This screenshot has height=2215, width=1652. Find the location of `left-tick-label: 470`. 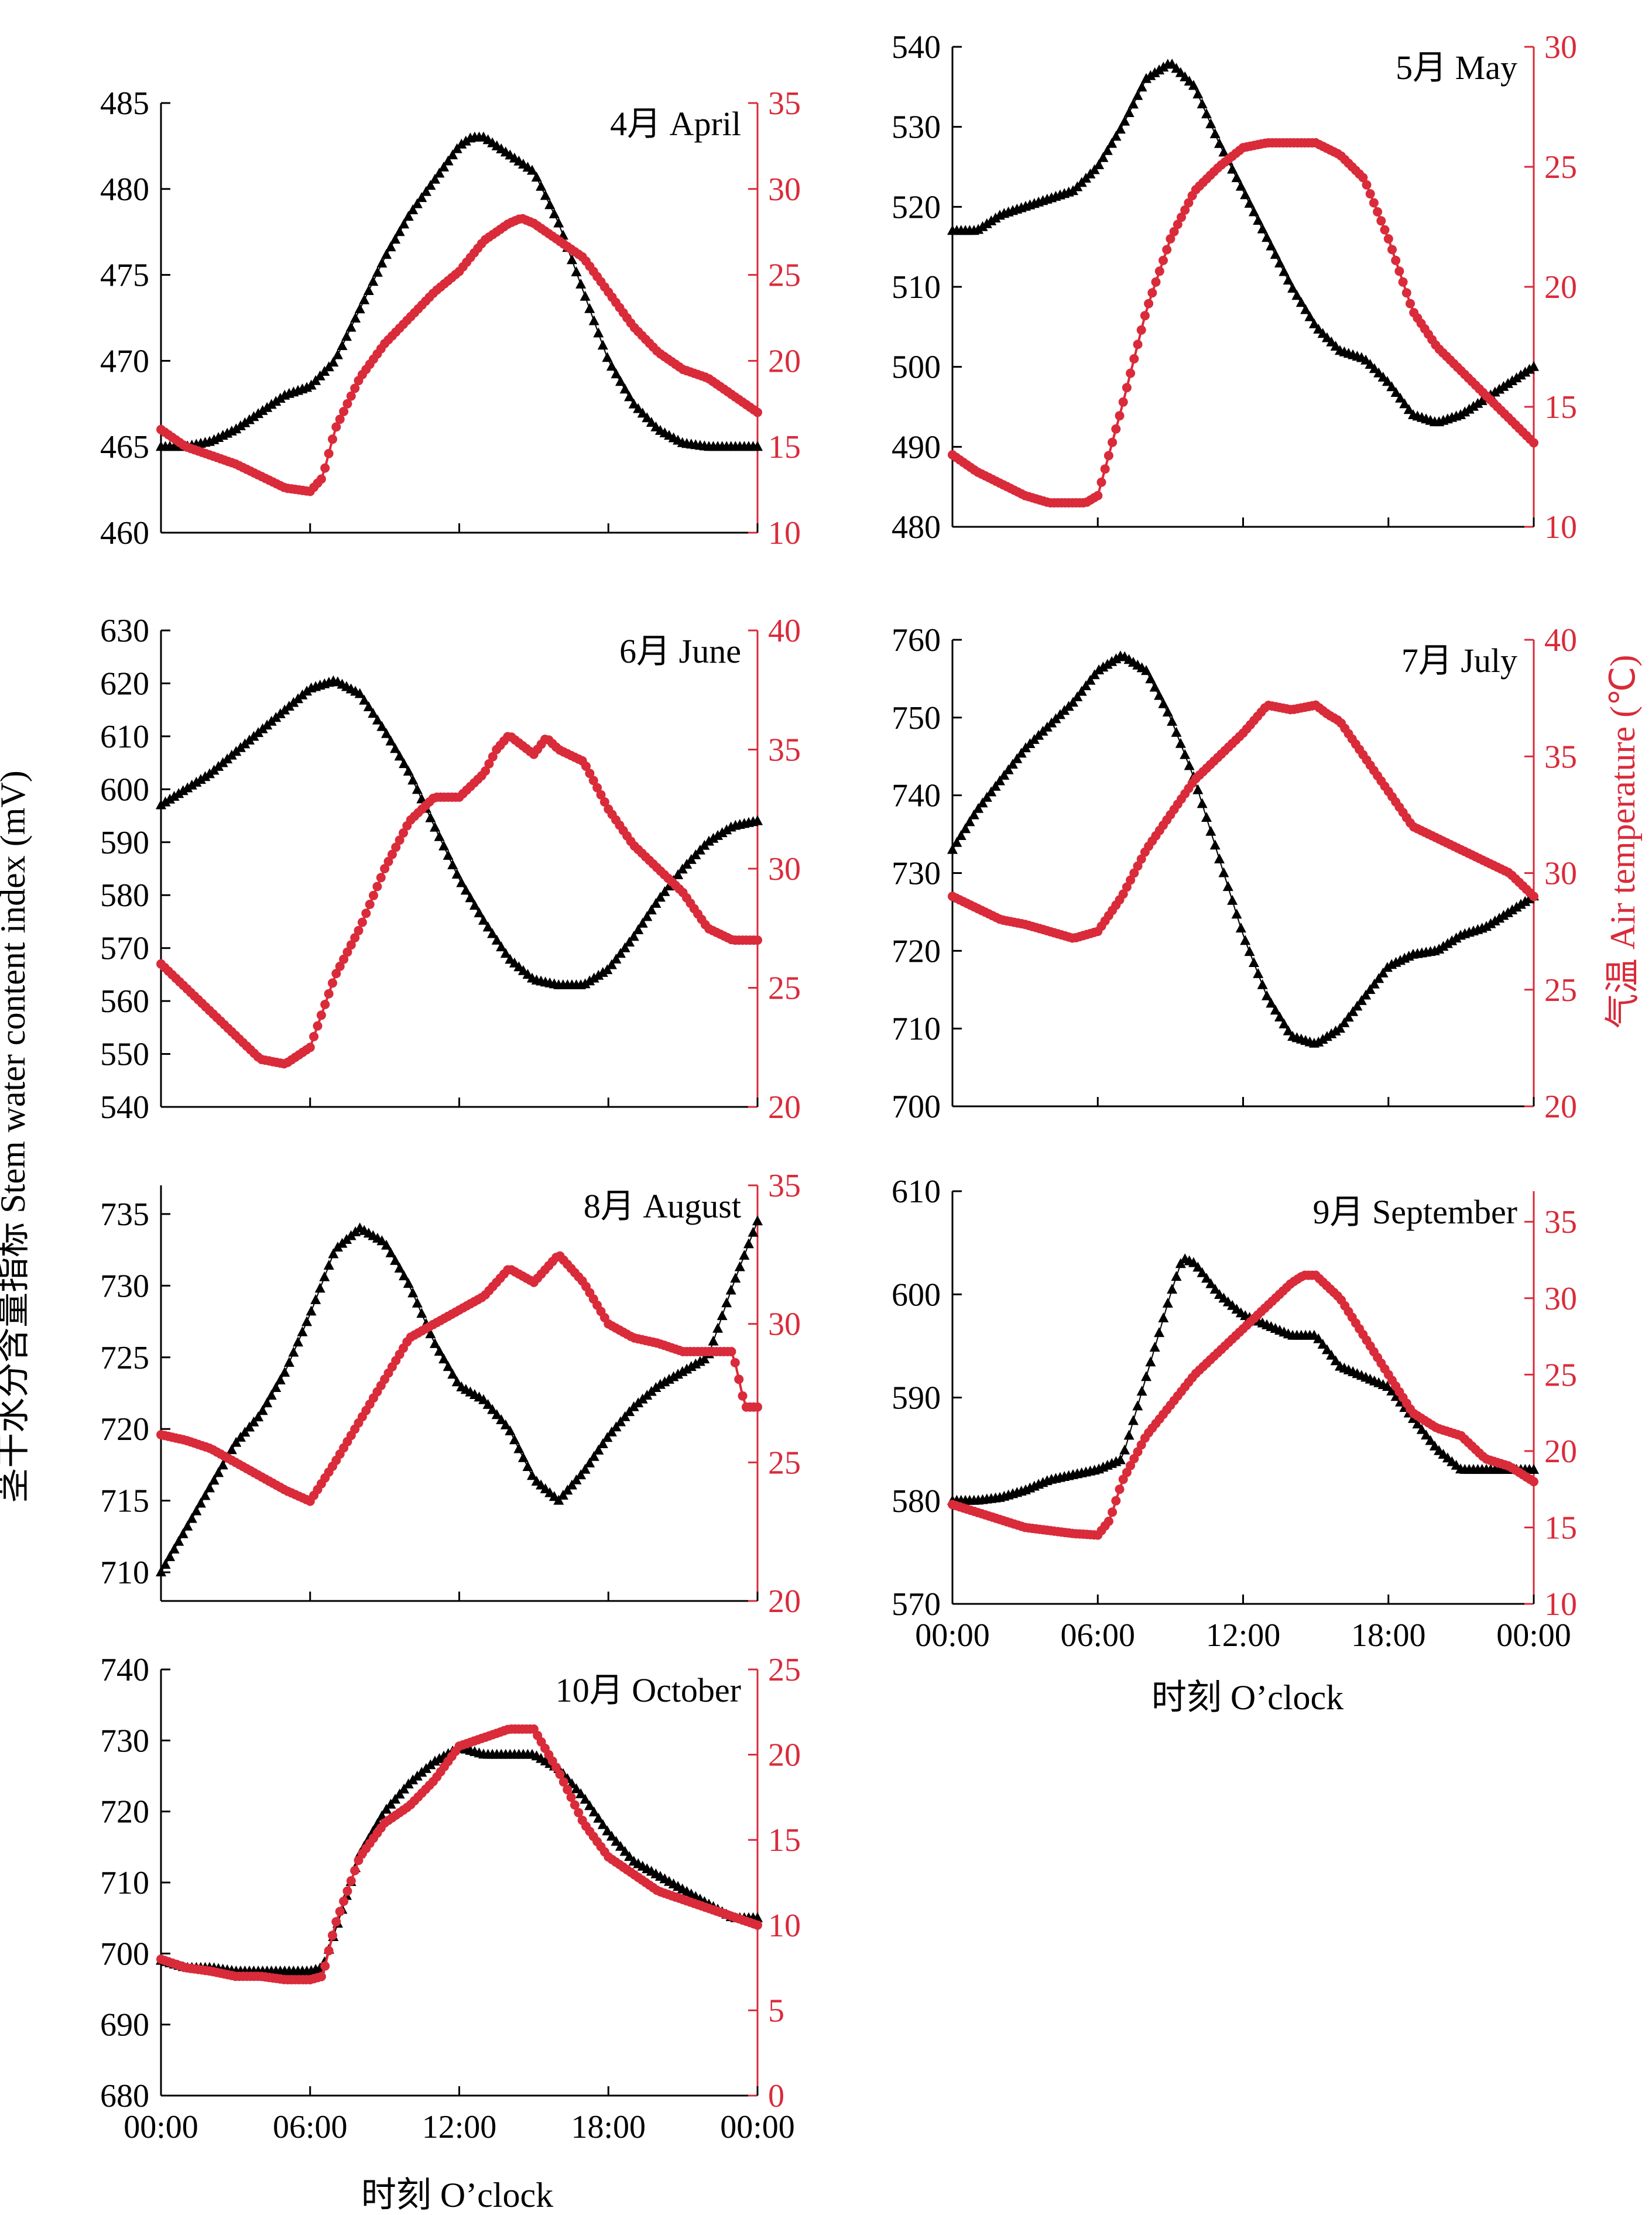

left-tick-label: 470 is located at coordinates (124, 361).